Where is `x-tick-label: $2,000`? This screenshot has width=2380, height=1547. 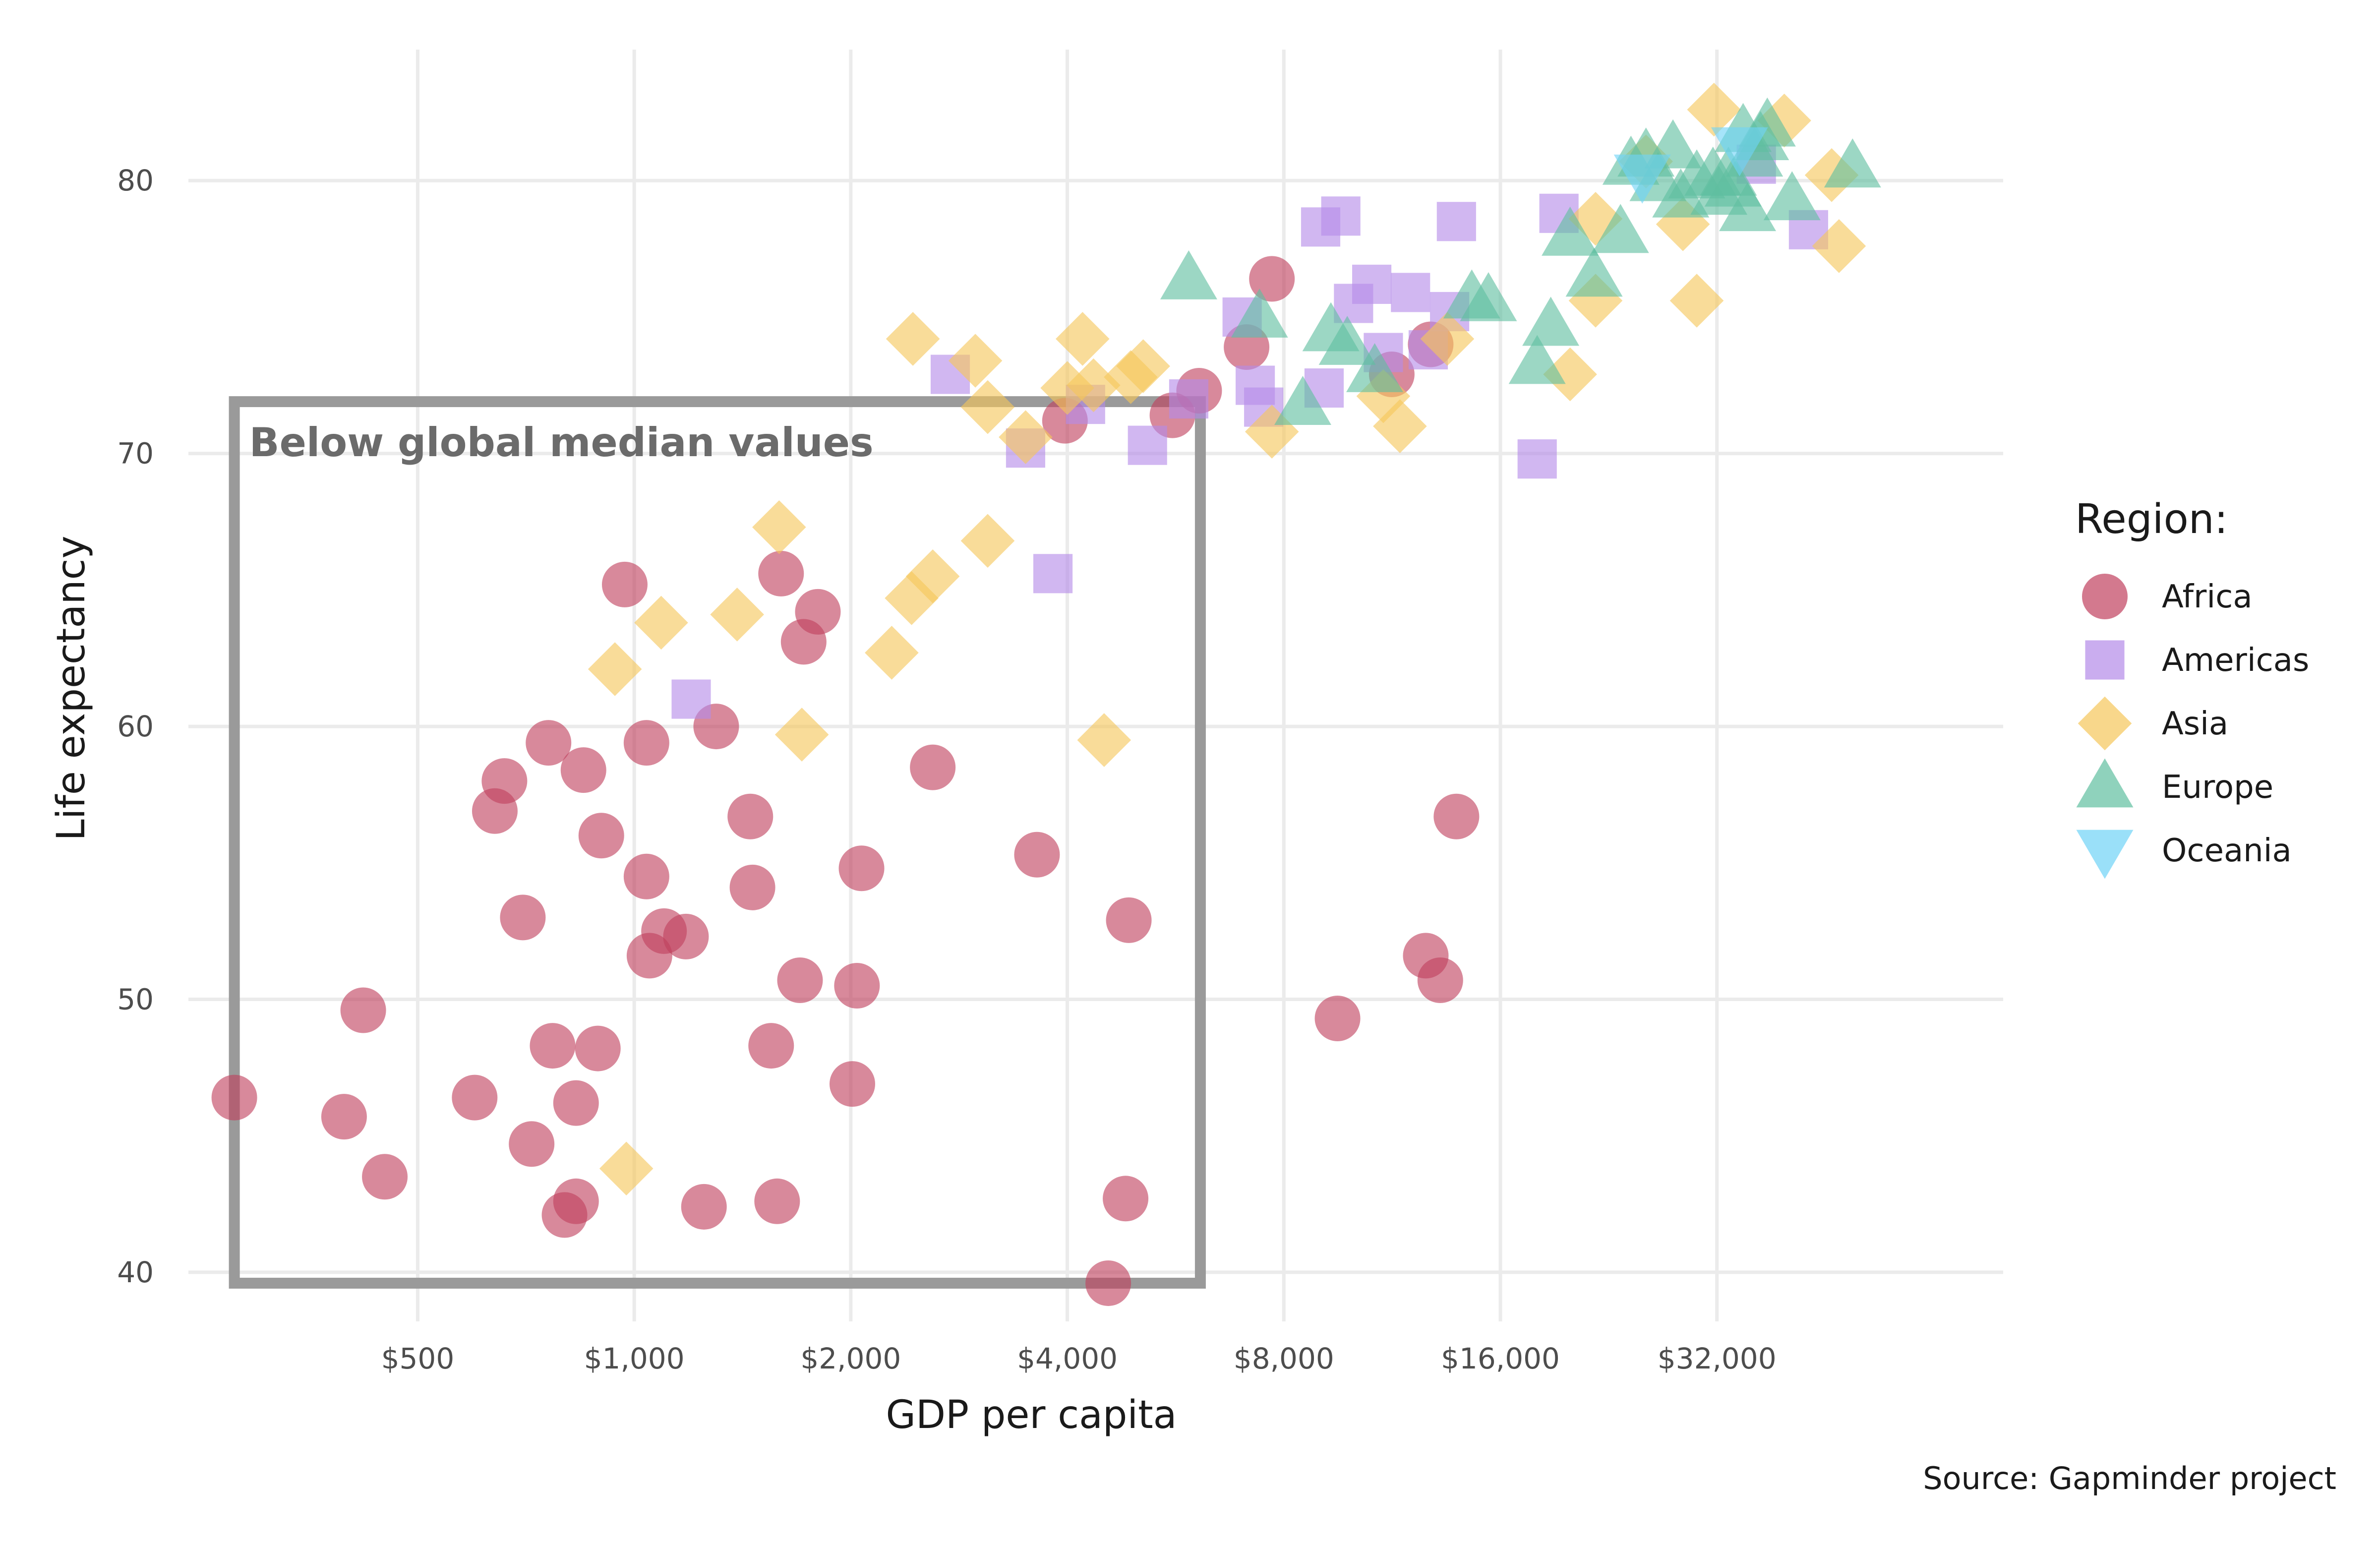 x-tick-label: $2,000 is located at coordinates (850, 1358).